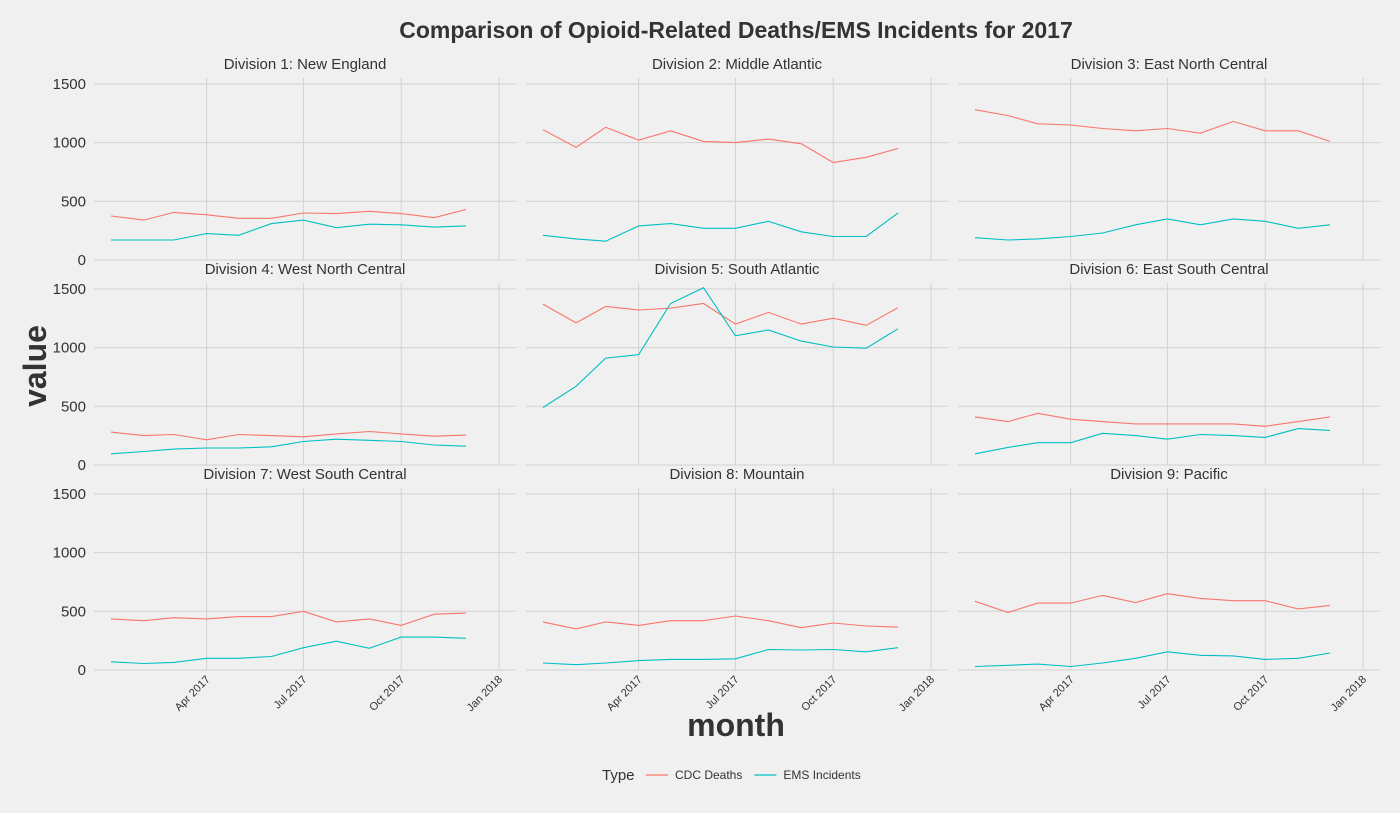 The height and width of the screenshot is (813, 1400). Describe the element at coordinates (736, 725) in the screenshot. I see `x-axis-title: month` at that location.